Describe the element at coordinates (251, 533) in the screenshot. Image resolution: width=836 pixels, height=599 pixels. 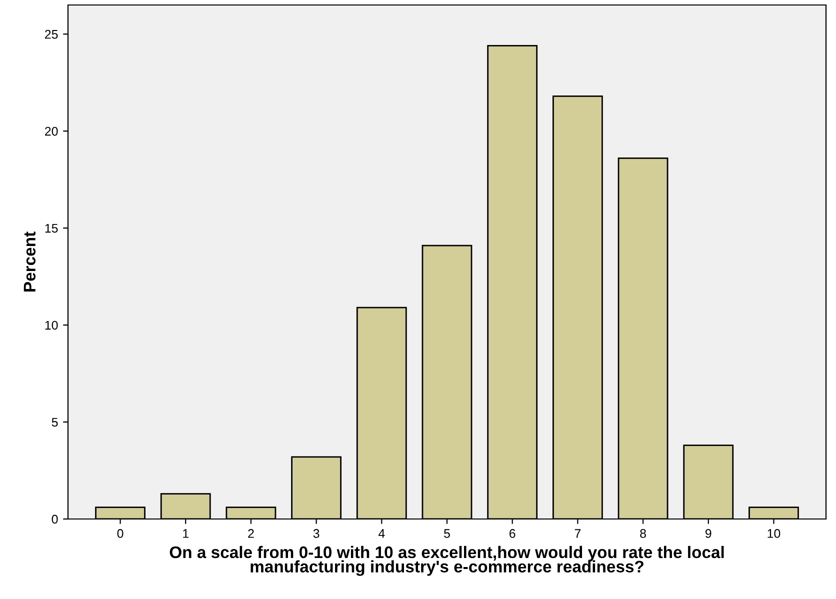
I see `x-tick-label: 2` at that location.